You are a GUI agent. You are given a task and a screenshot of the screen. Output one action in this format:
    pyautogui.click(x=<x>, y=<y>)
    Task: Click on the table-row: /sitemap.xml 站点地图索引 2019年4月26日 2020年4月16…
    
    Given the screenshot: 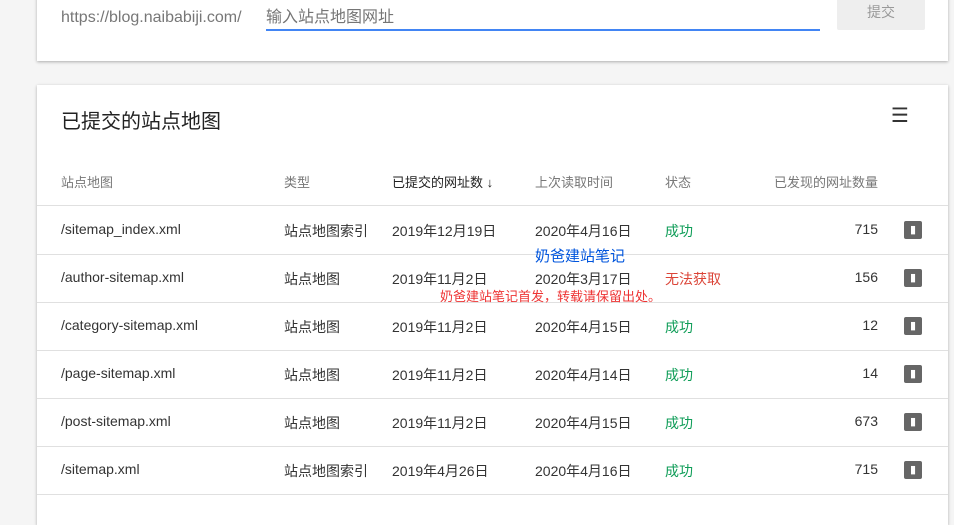 What is the action you would take?
    pyautogui.click(x=492, y=470)
    